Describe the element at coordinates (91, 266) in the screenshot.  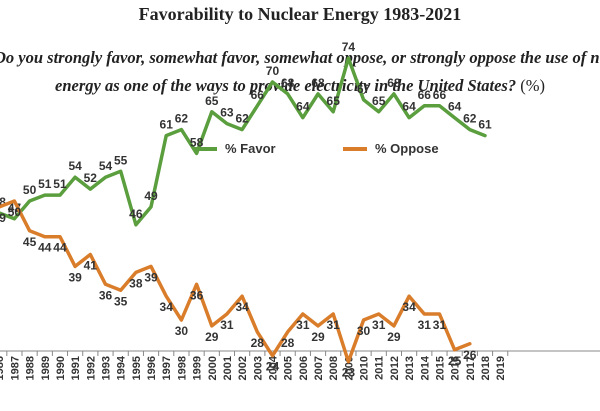
I see `data-label-oppose: 41` at that location.